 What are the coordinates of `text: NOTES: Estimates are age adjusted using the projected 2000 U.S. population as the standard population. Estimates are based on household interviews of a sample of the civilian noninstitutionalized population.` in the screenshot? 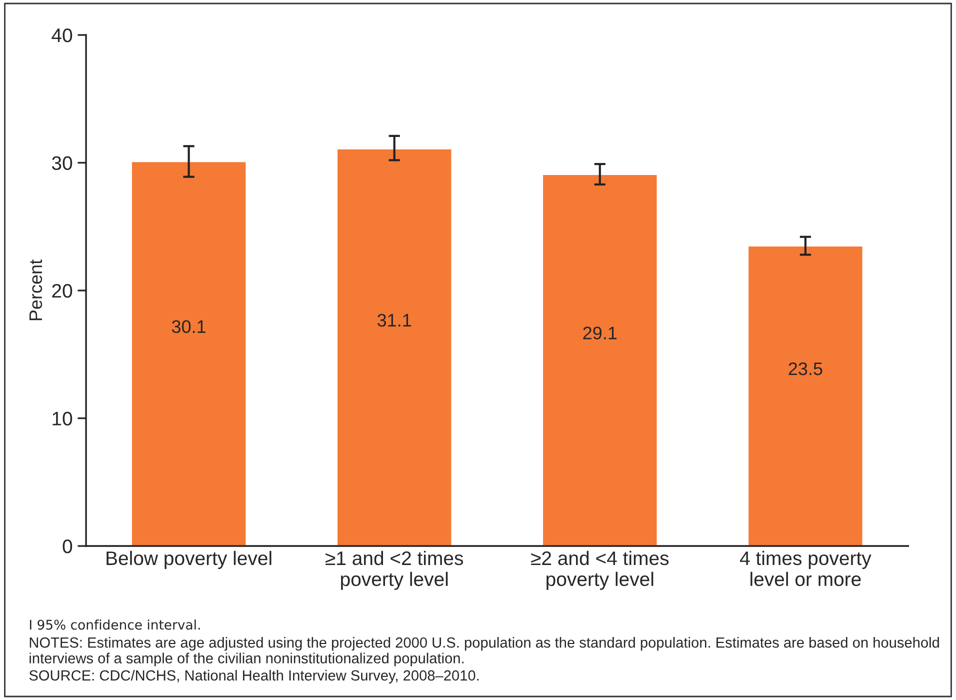 It's located at (484, 651).